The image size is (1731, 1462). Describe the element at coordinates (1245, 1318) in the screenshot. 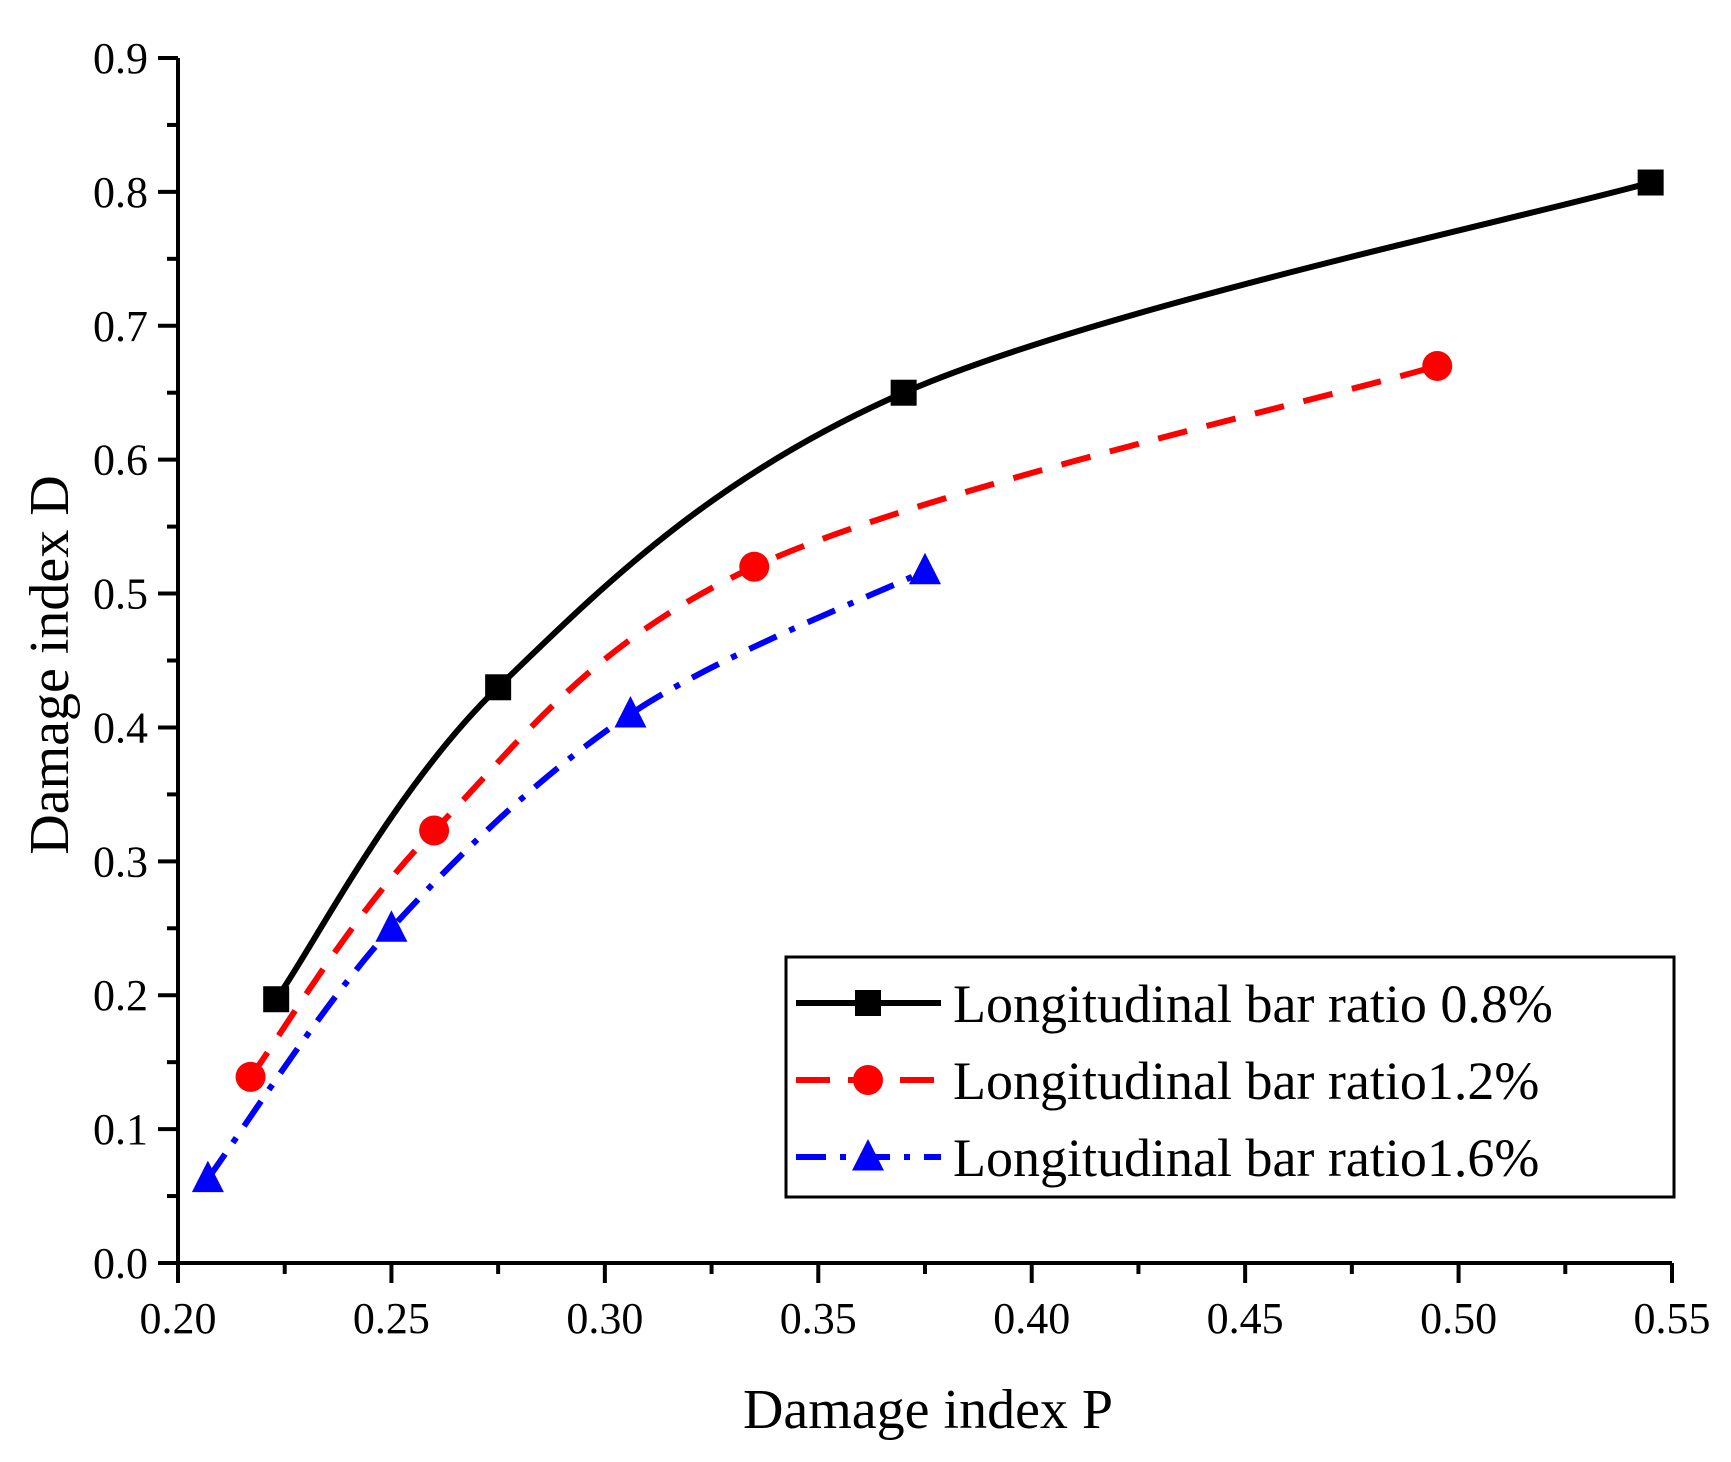

I see `x-tick-label: 0.45` at that location.